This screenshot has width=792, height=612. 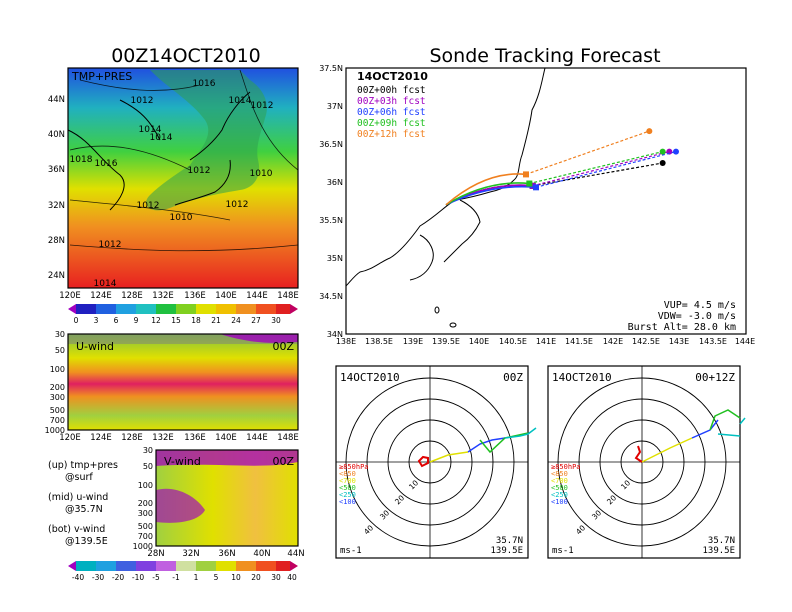 What do you see at coordinates (546, 341) in the screenshot?
I see `lon-tick-label: 141E` at bounding box center [546, 341].